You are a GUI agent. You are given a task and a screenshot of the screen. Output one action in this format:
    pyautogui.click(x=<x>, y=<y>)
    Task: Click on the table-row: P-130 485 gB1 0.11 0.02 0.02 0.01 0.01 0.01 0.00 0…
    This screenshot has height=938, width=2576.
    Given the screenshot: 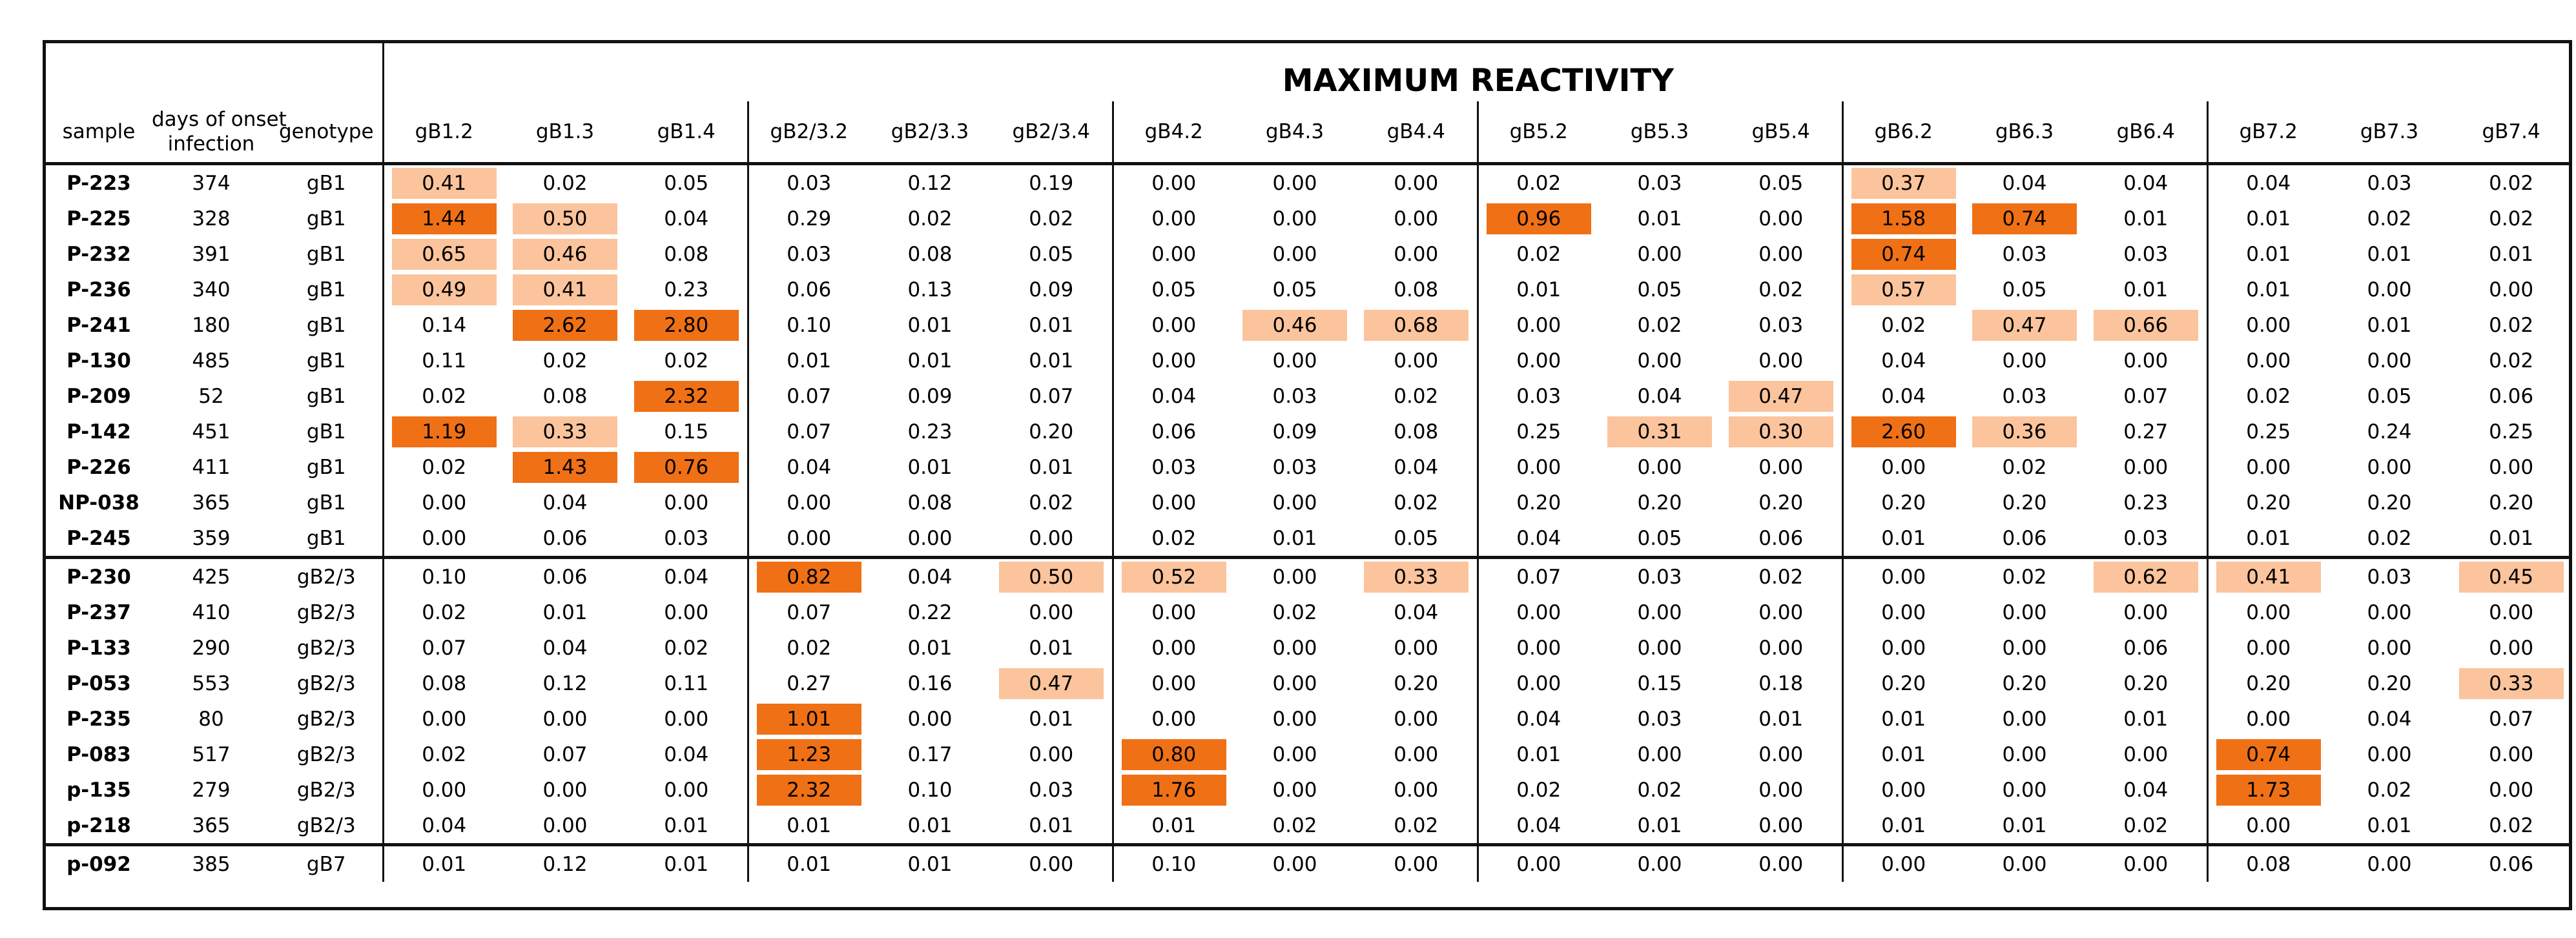 What is the action you would take?
    pyautogui.click(x=1309, y=360)
    